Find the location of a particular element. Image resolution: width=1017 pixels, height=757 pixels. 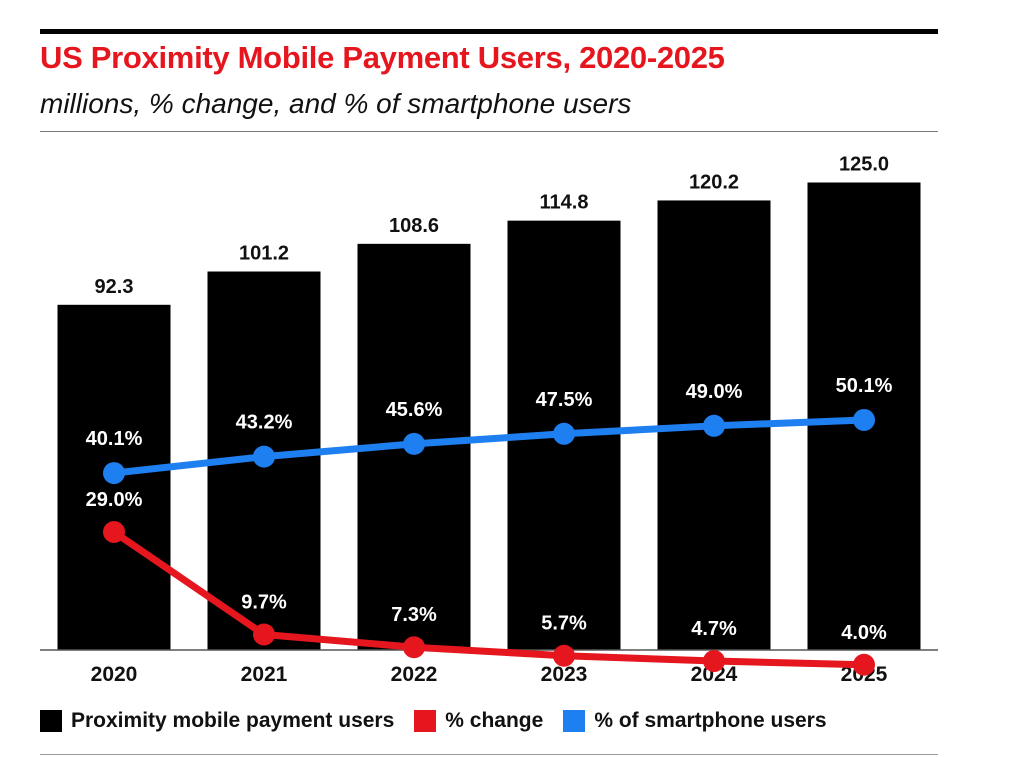

point-change-2024 is located at coordinates (714, 661).